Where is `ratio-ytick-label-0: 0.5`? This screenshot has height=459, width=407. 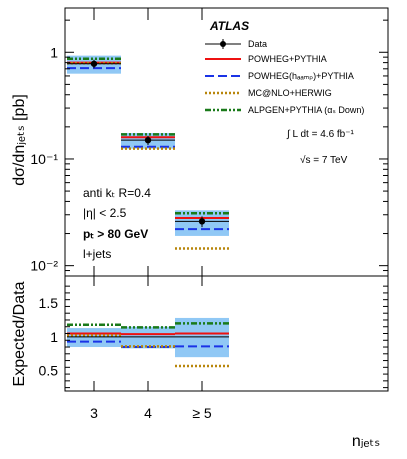
ratio-ytick-label-0: 0.5 is located at coordinates (49, 371).